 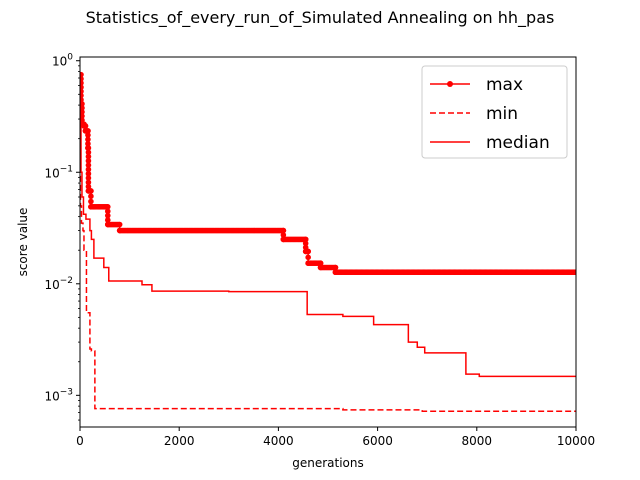 What do you see at coordinates (58, 395) in the screenshot?
I see `y-tick-label: 10⁻³` at bounding box center [58, 395].